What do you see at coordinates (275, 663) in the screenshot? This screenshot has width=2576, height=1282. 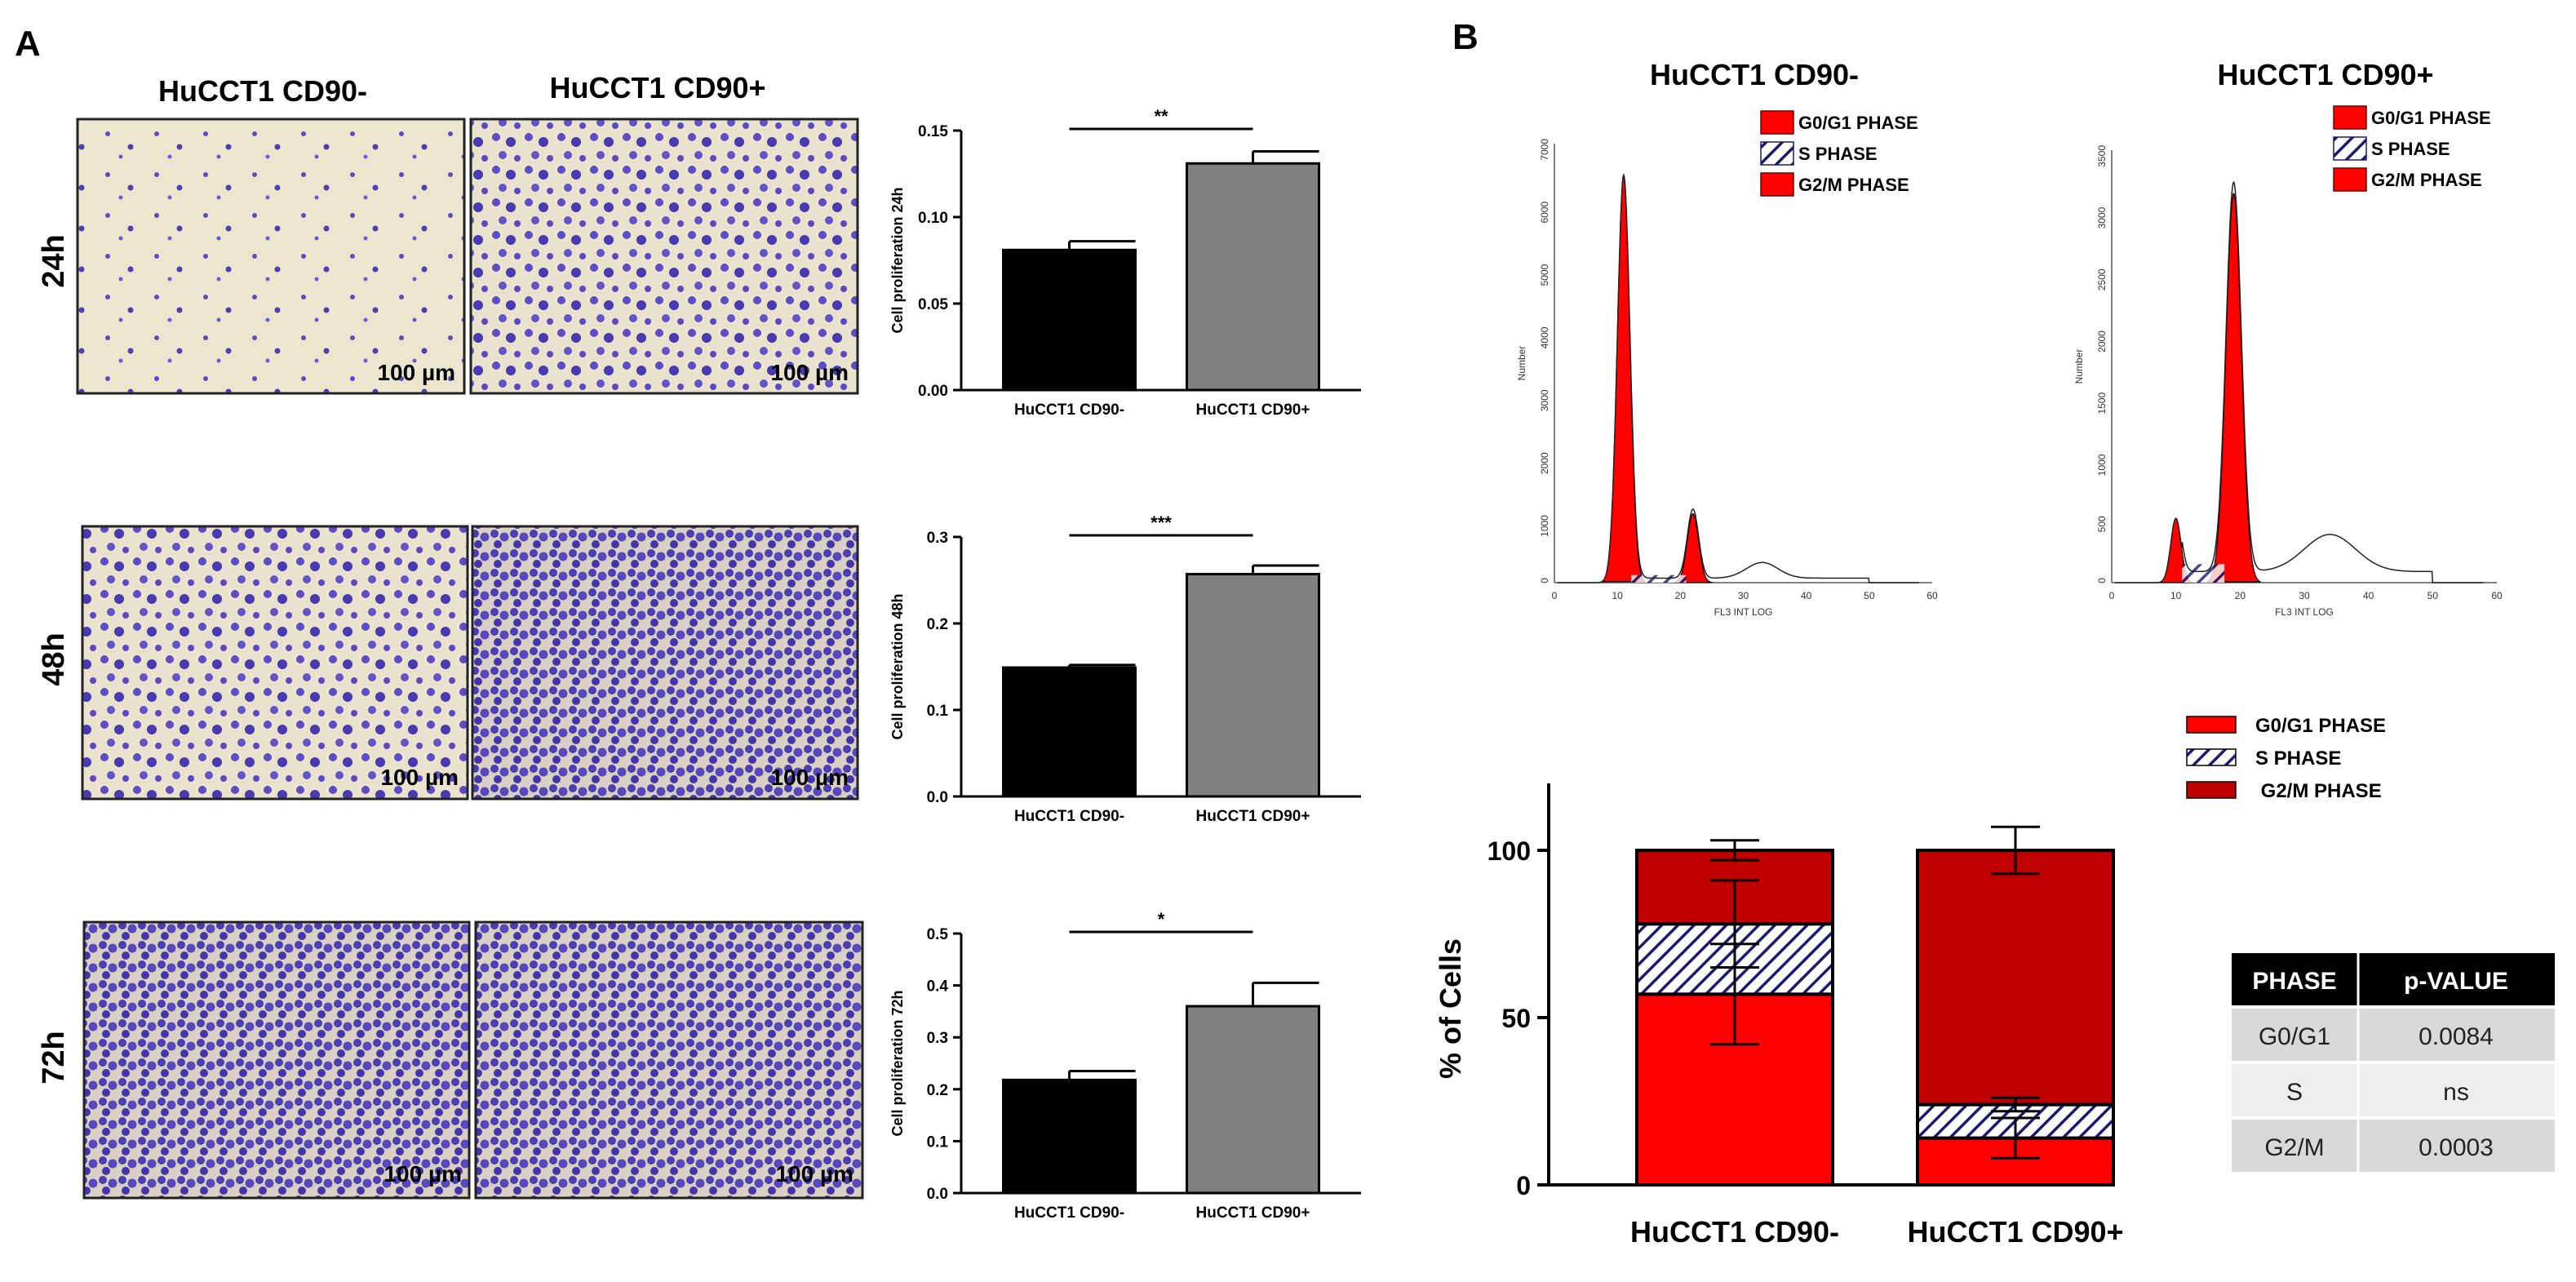 I see `micrograph-48h-neg: 100 µm` at bounding box center [275, 663].